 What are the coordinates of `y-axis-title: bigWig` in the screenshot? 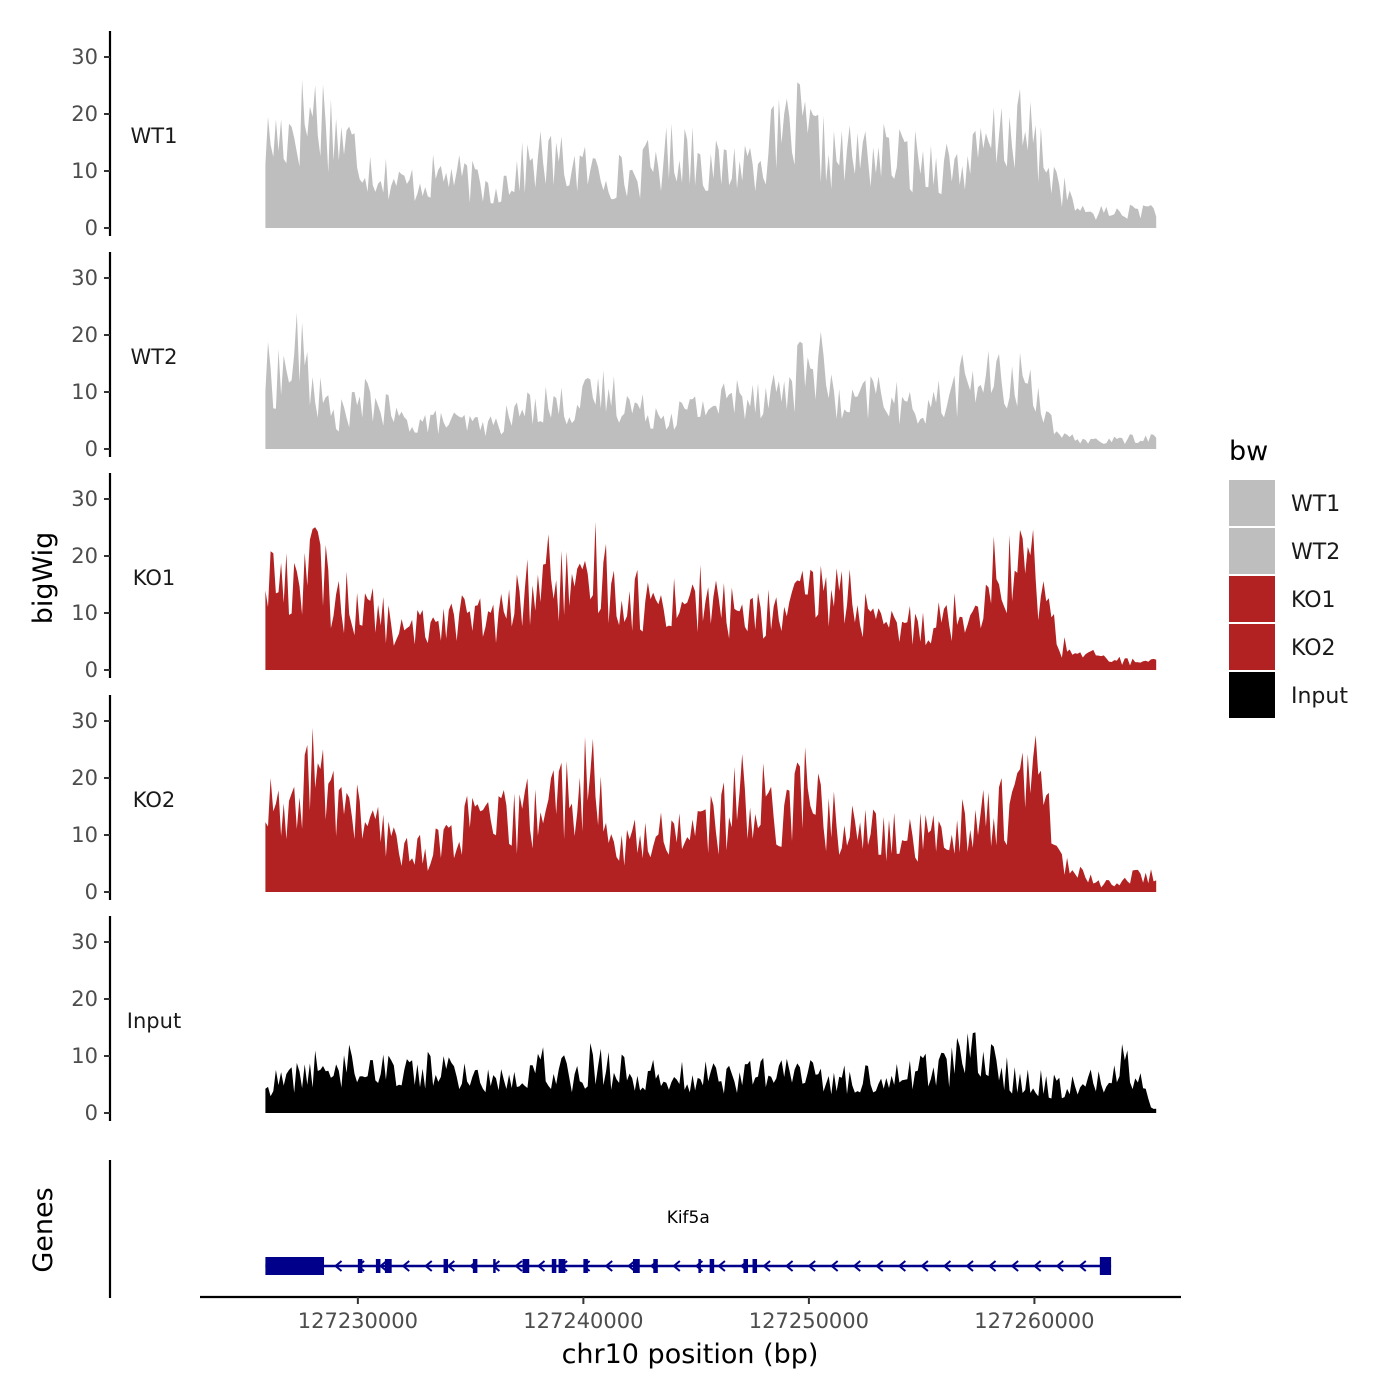 It's located at (43, 578).